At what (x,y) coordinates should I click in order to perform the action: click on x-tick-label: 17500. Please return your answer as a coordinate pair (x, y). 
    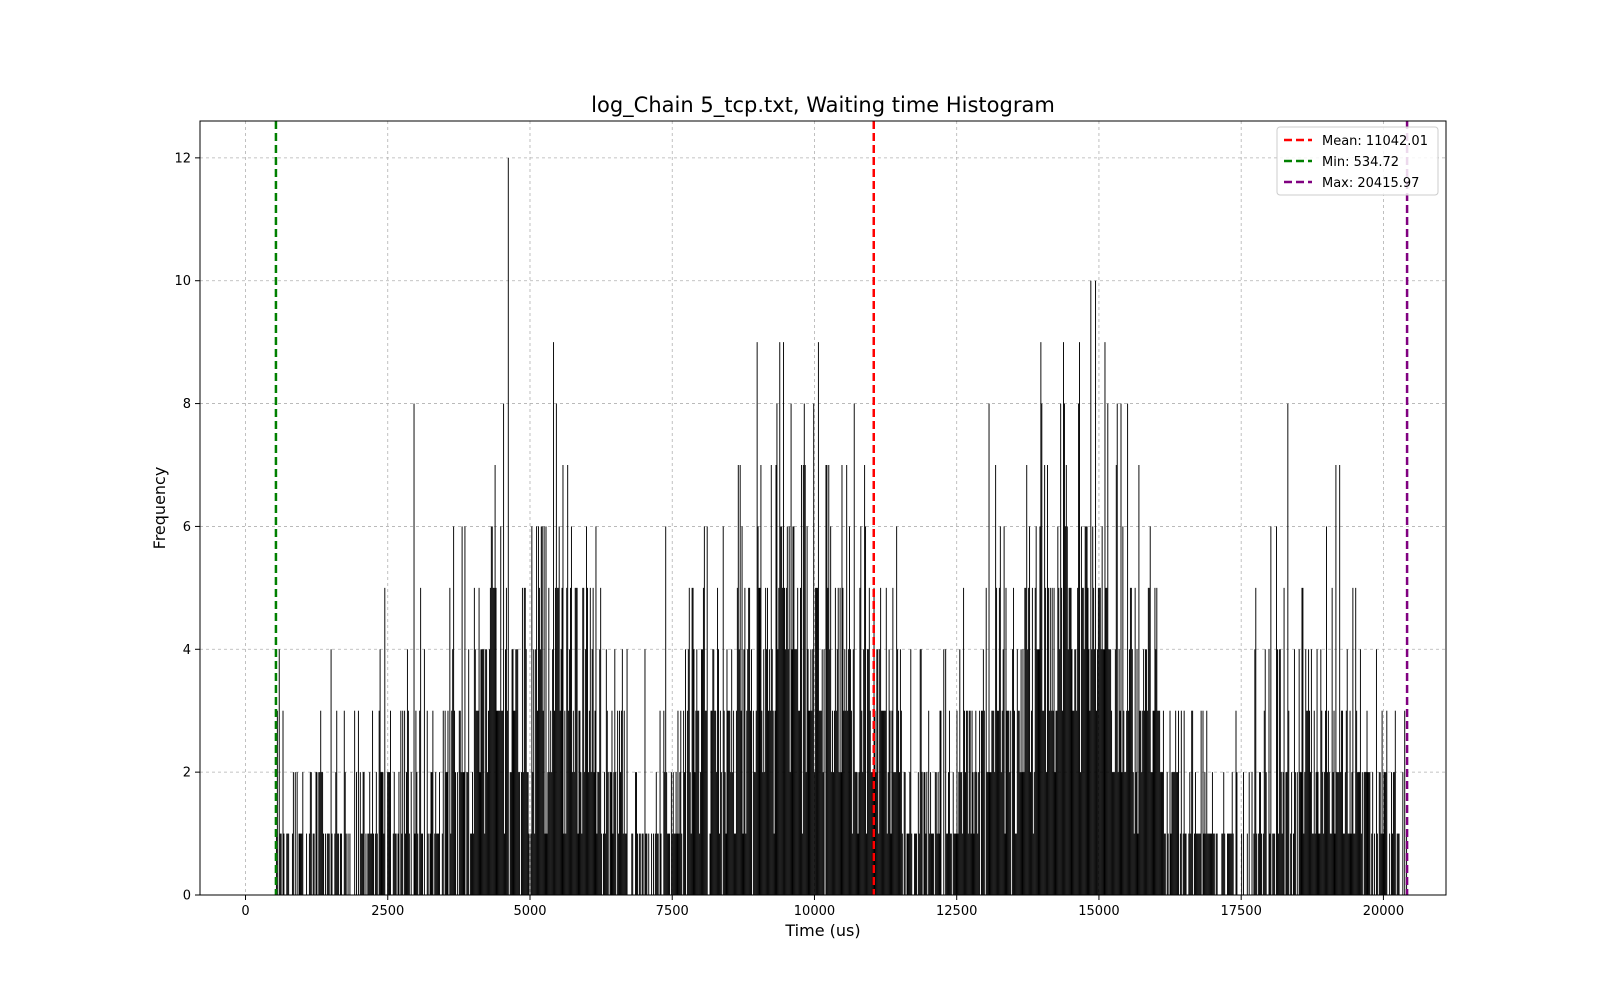
    Looking at the image, I should click on (1240, 911).